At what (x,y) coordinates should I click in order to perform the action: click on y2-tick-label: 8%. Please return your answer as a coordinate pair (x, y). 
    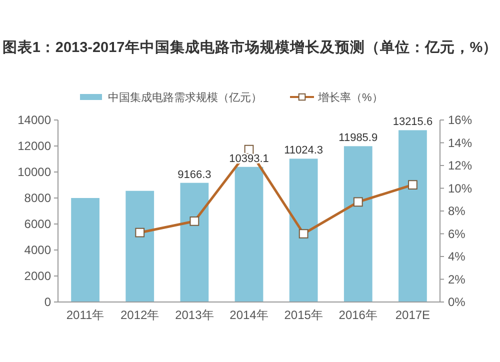
    Looking at the image, I should click on (457, 211).